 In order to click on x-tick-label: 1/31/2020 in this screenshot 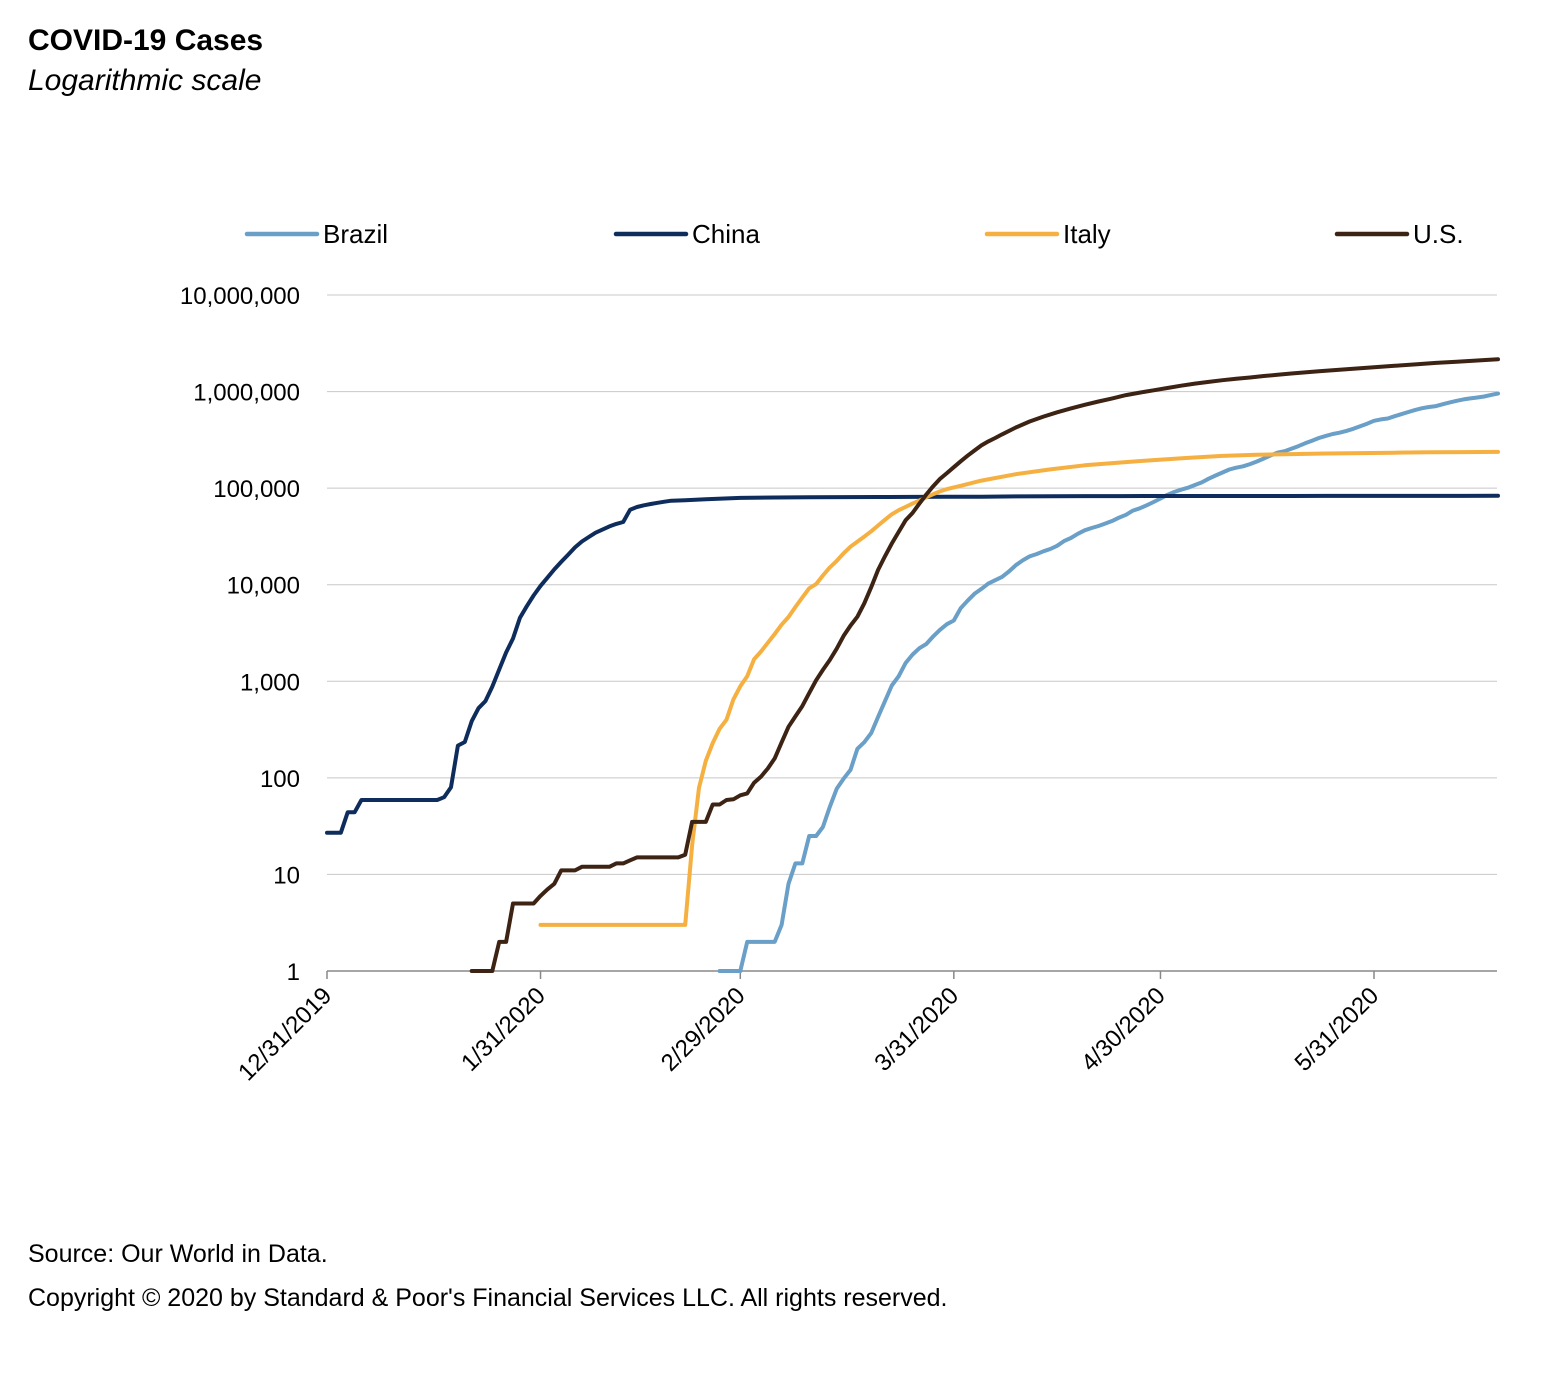, I will do `click(503, 1029)`.